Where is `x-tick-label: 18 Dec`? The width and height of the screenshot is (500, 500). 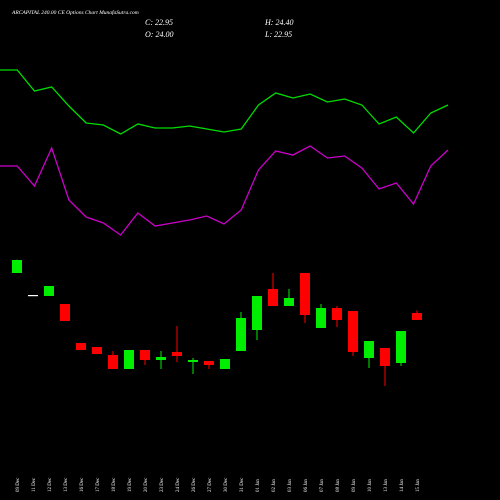
x-tick-label: 18 Dec is located at coordinates (114, 484).